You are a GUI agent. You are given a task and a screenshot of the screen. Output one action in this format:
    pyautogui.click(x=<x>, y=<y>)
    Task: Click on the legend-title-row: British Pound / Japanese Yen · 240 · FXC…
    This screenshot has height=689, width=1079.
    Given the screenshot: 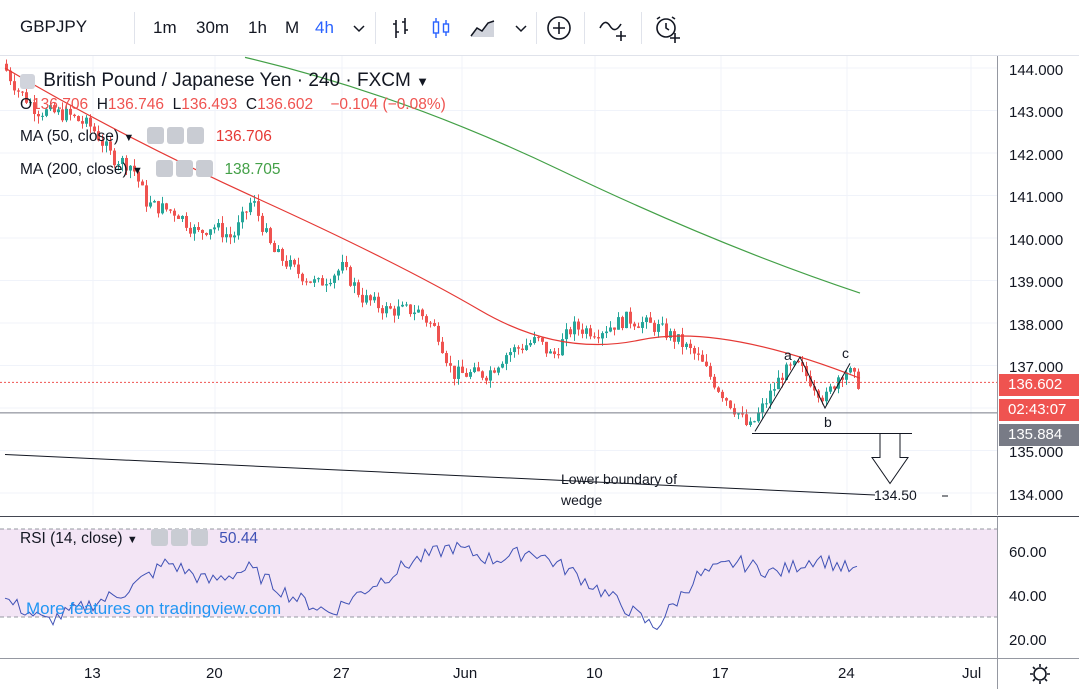 What is the action you would take?
    pyautogui.click(x=224, y=81)
    